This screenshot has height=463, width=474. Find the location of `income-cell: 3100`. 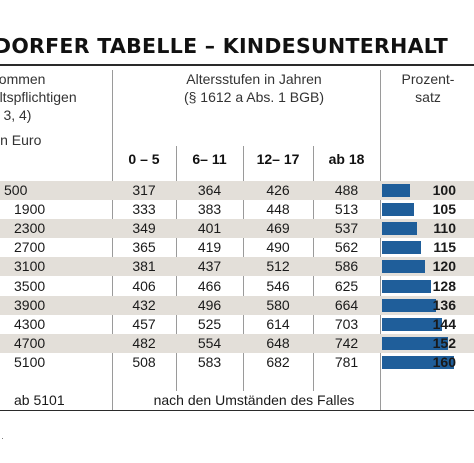

income-cell: 3100 is located at coordinates (30, 266).